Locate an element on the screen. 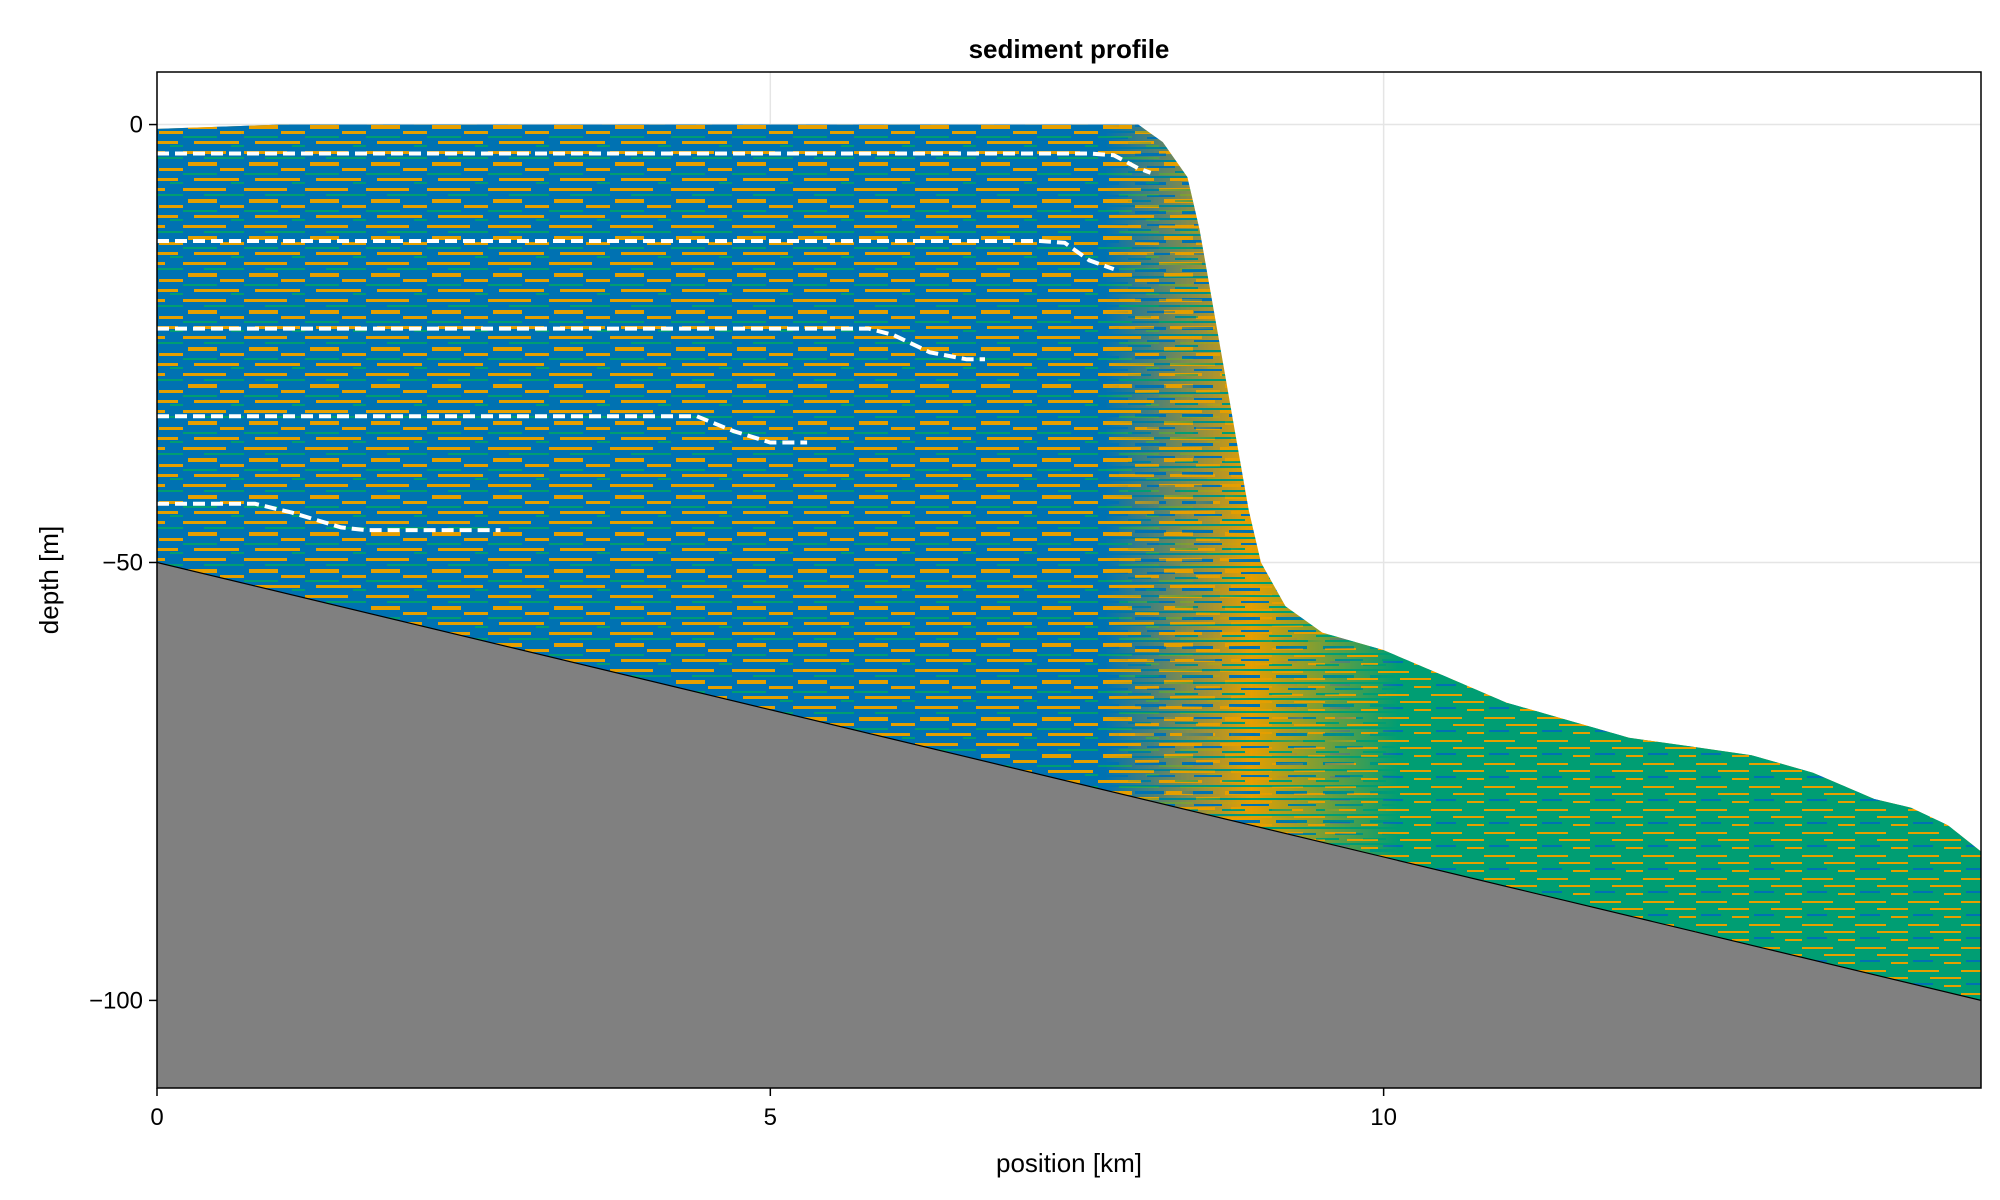 The height and width of the screenshot is (1200, 2000). y-tick-label: 0 is located at coordinates (136, 125).